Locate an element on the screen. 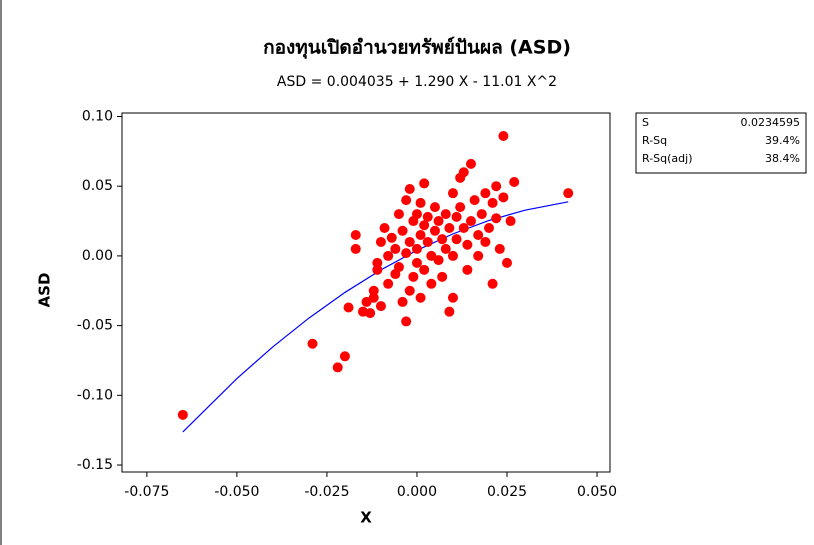  stat-name: S is located at coordinates (645, 122).